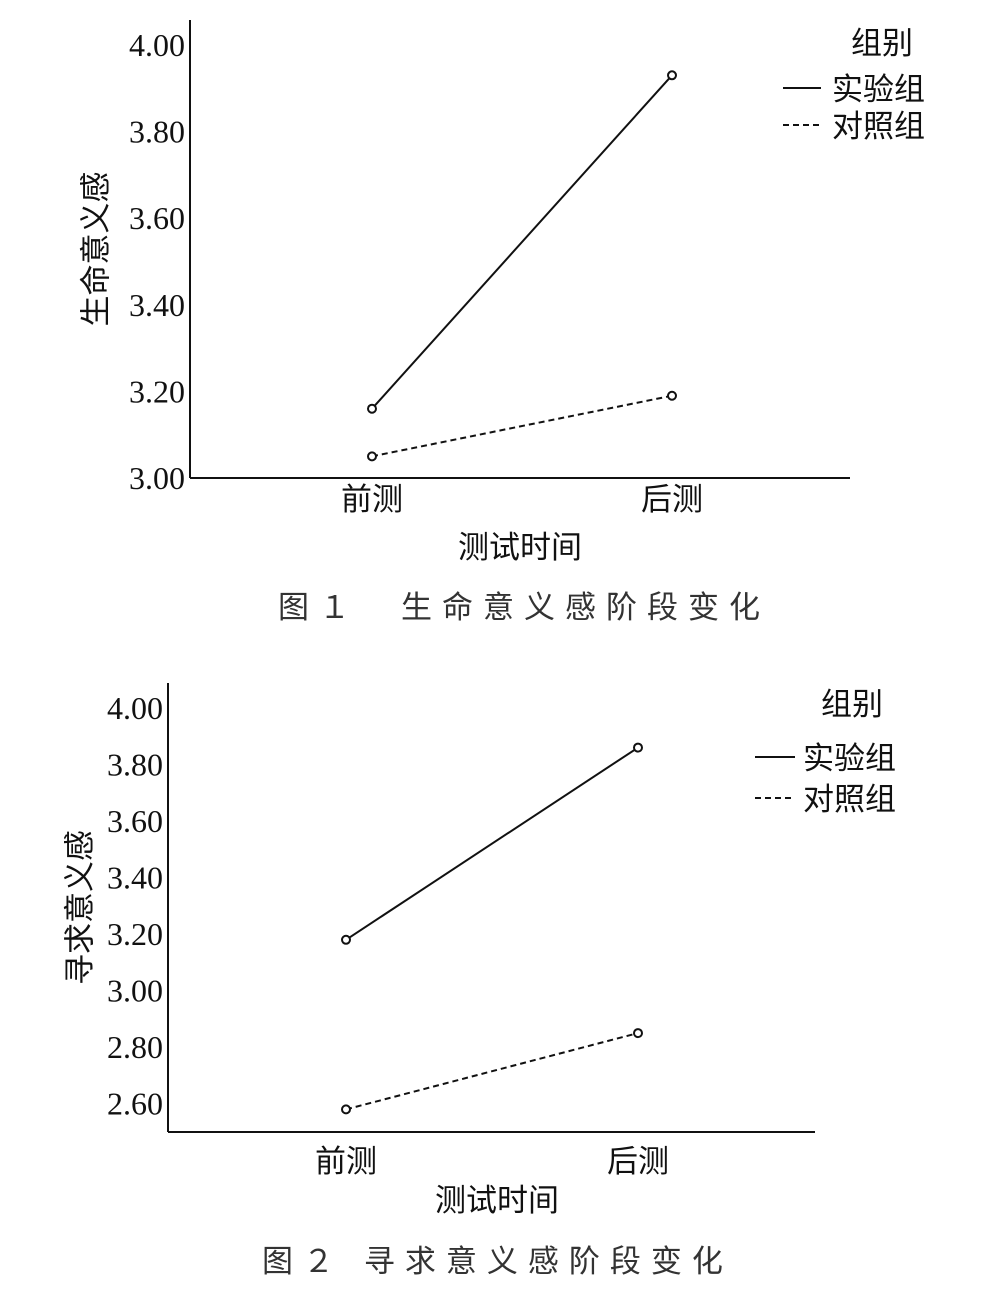 The image size is (1000, 1292). What do you see at coordinates (135, 765) in the screenshot?
I see `chart2-y-tick-label: 3.80` at bounding box center [135, 765].